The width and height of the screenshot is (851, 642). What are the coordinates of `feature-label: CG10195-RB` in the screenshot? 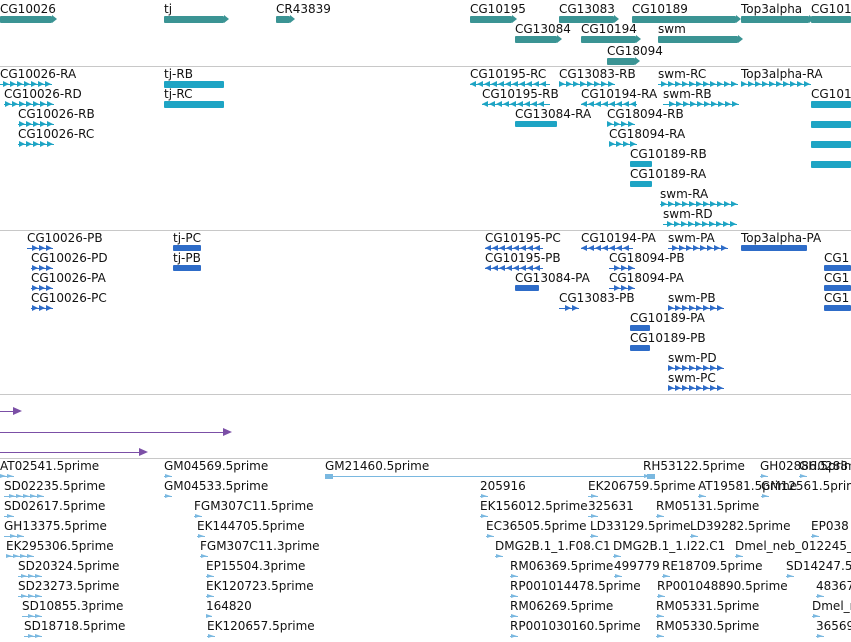 It's located at (520, 94).